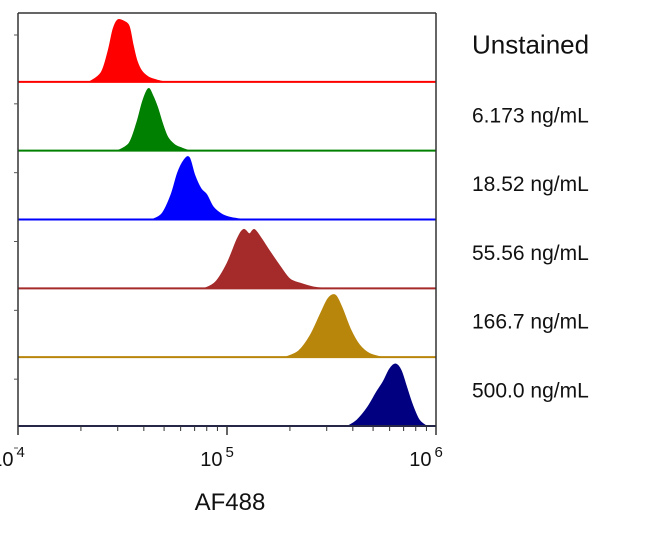 The image size is (650, 542). What do you see at coordinates (217, 457) in the screenshot?
I see `x-tick-label: 10 5` at bounding box center [217, 457].